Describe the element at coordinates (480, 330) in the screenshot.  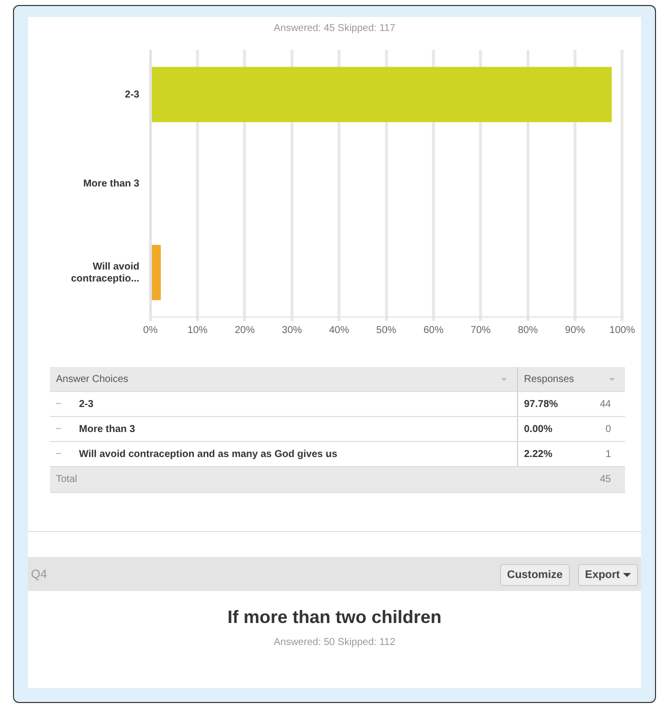
I see `x-tick-label: 70%` at that location.